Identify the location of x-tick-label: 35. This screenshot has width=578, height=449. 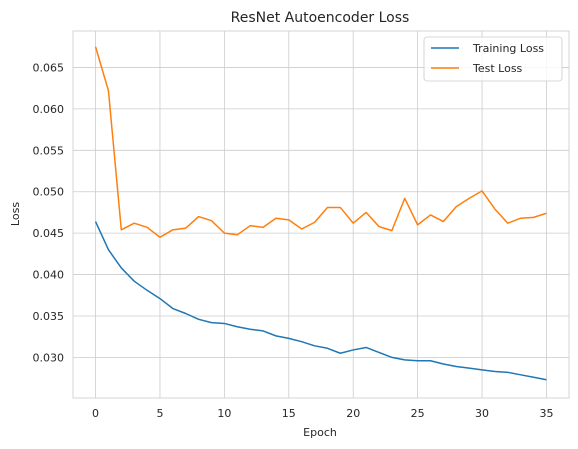
(546, 413).